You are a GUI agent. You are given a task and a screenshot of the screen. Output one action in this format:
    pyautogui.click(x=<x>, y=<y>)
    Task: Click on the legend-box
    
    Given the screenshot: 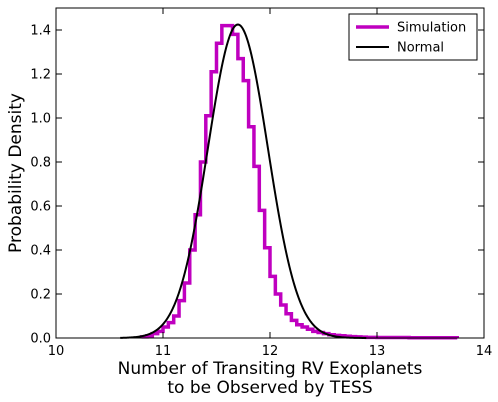 What is the action you would take?
    pyautogui.click(x=413, y=37)
    